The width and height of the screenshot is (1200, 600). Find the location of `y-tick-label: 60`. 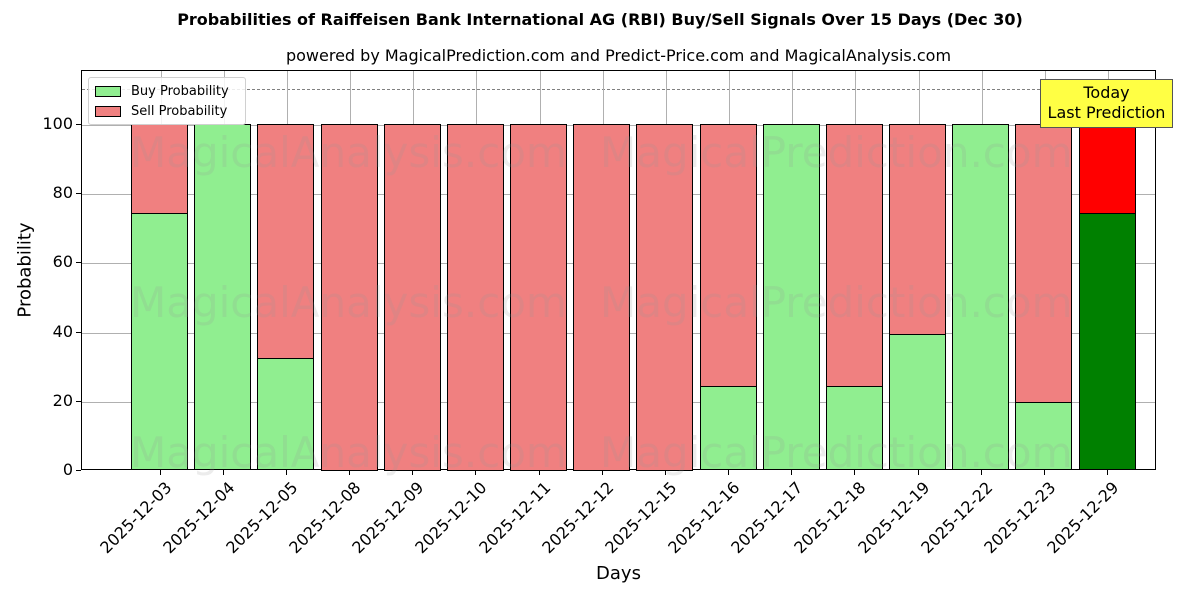

y-tick-label: 60 is located at coordinates (62, 262).